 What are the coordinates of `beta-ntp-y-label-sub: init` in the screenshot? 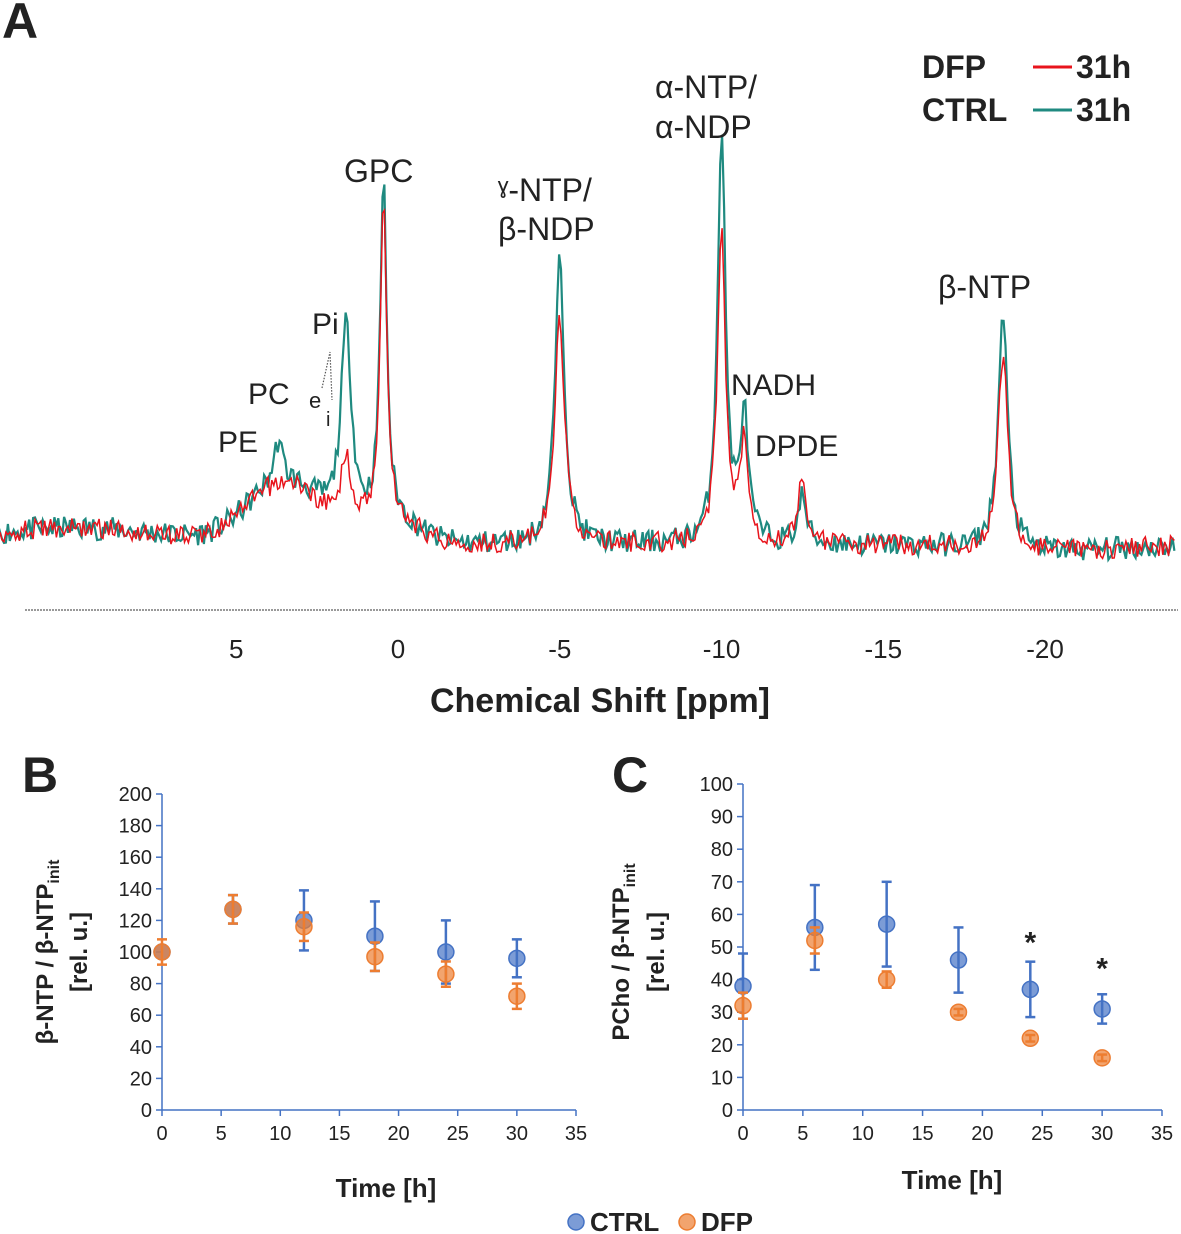 It's located at (54, 871).